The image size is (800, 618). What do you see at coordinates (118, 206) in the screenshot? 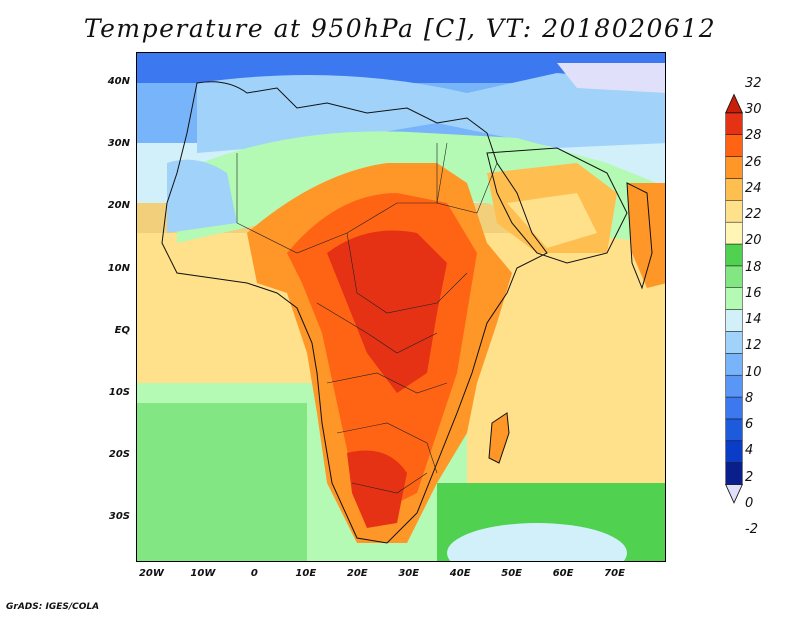
I see `lat-label: 20N` at bounding box center [118, 206].